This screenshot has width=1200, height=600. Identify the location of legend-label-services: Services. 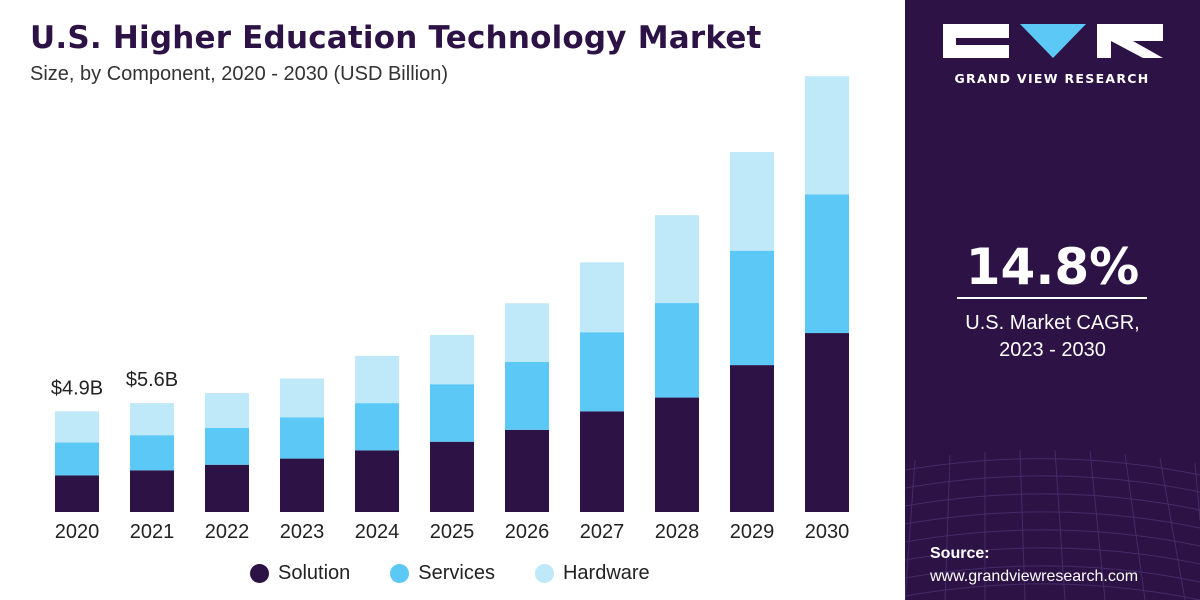
(456, 573).